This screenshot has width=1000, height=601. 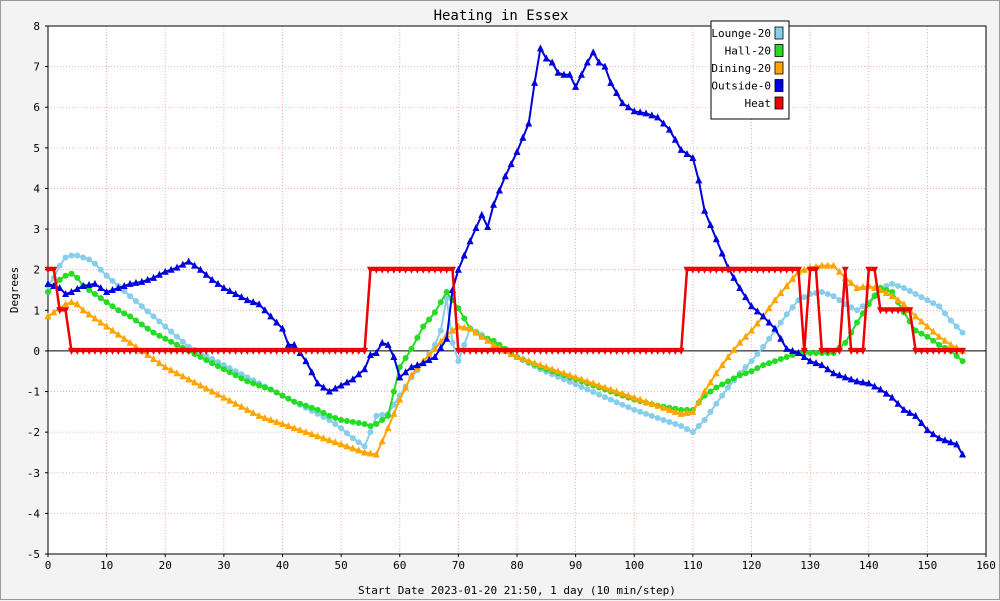 I want to click on legend-label: Dining-20, so click(x=741, y=68).